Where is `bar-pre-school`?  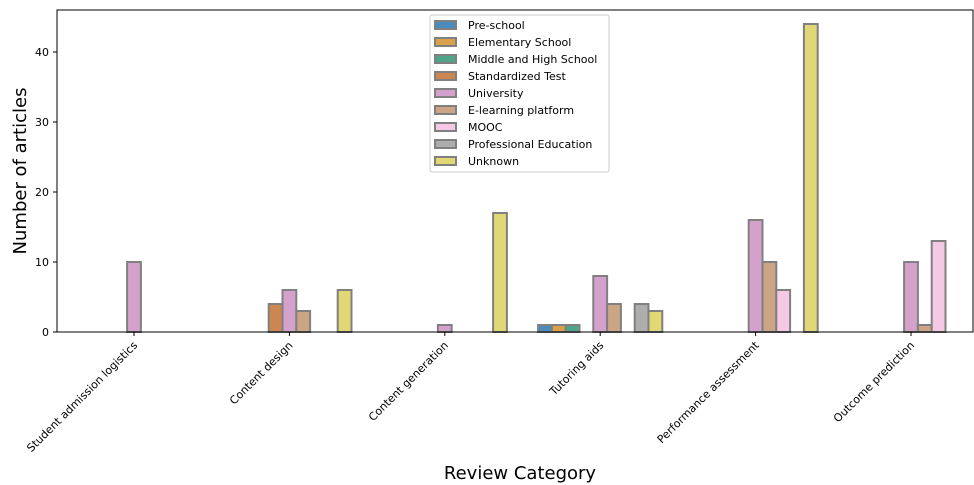
bar-pre-school is located at coordinates (545, 328).